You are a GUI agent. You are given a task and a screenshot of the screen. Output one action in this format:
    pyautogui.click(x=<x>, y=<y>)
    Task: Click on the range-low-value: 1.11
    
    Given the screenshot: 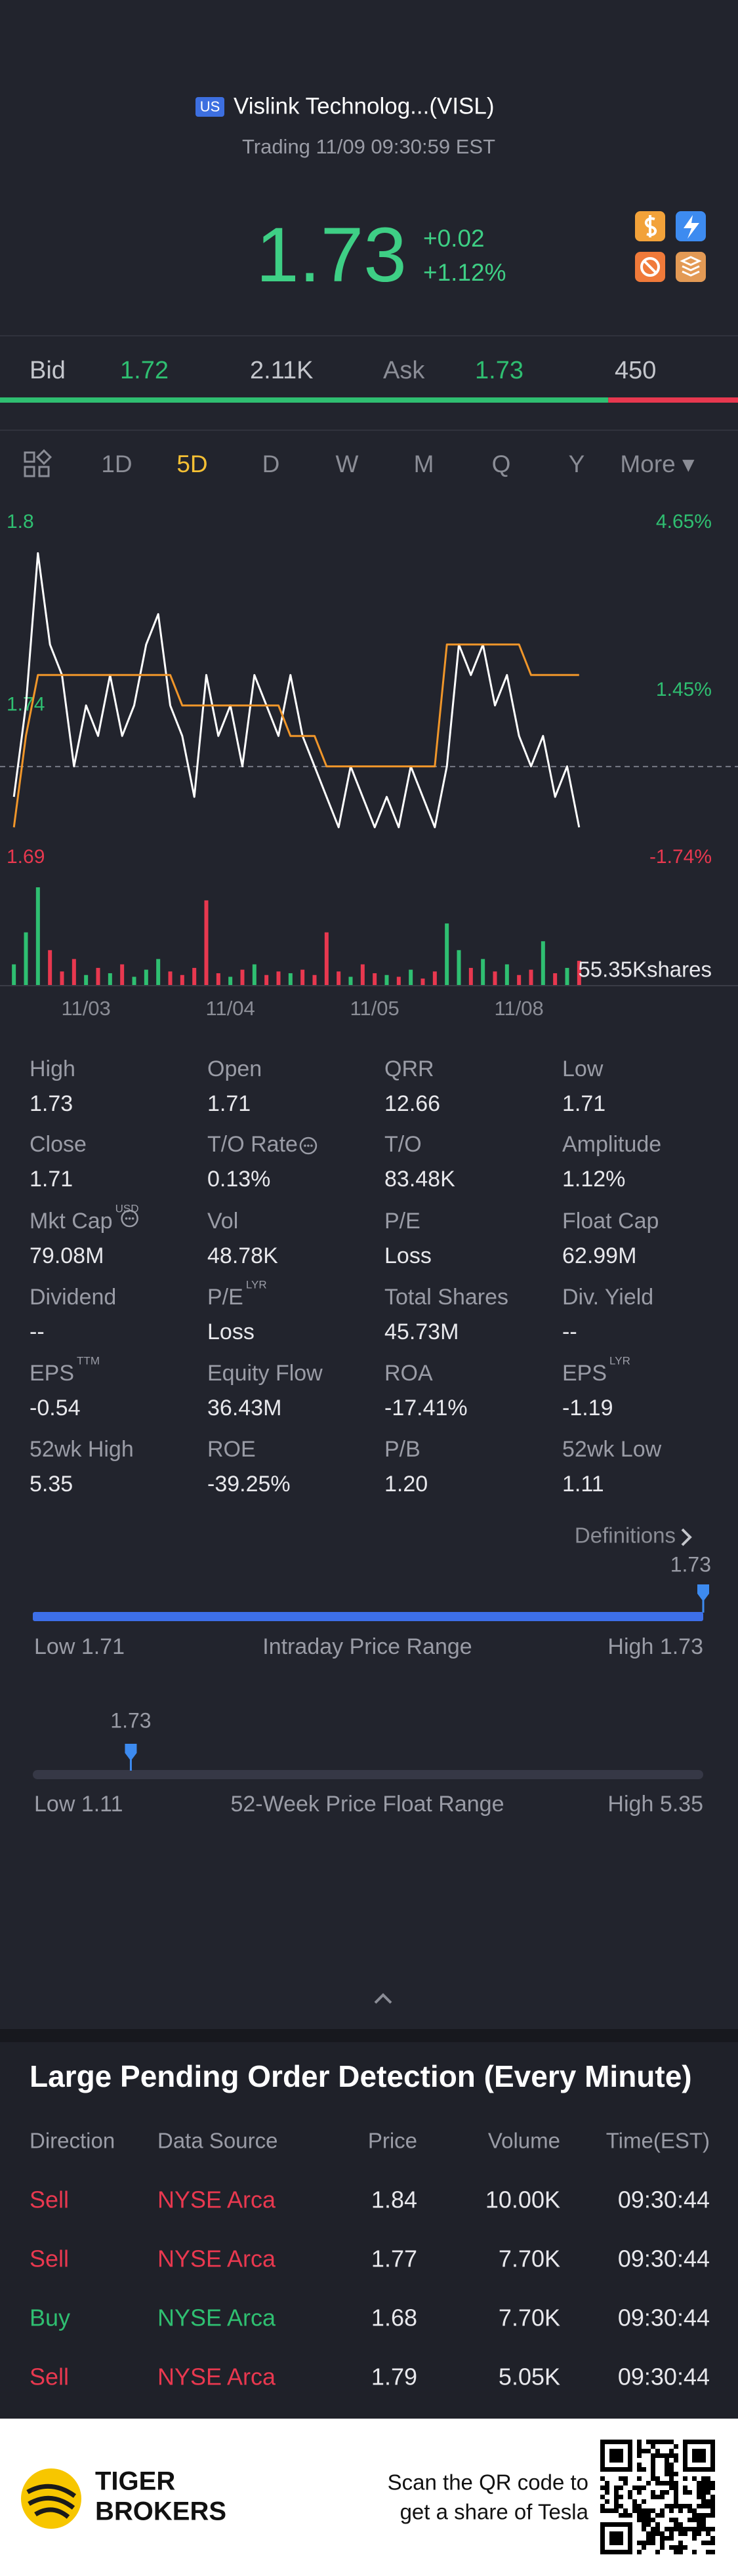 What is the action you would take?
    pyautogui.click(x=102, y=1804)
    